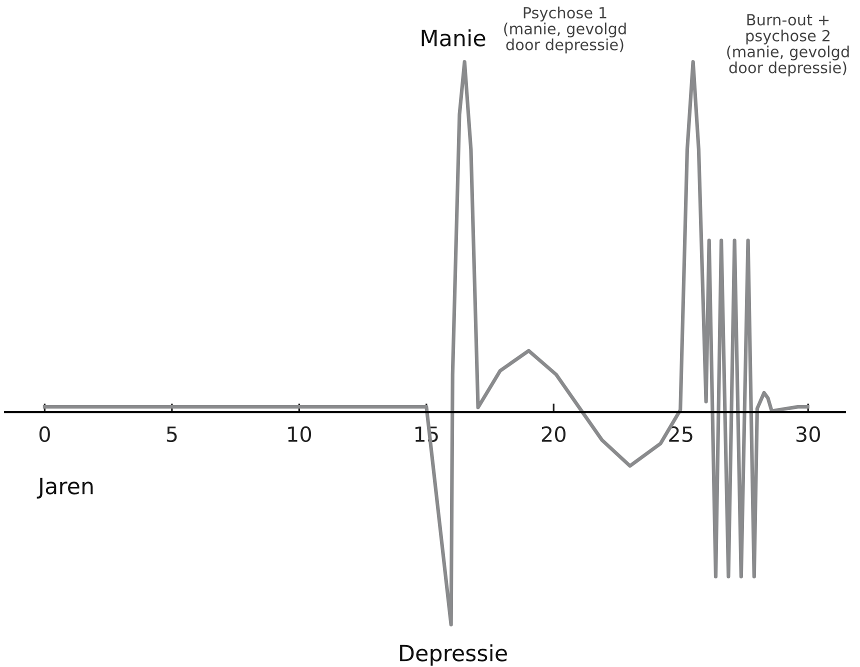 This screenshot has height=667, width=860. What do you see at coordinates (171, 434) in the screenshot?
I see `x-tick-label: 5` at bounding box center [171, 434].